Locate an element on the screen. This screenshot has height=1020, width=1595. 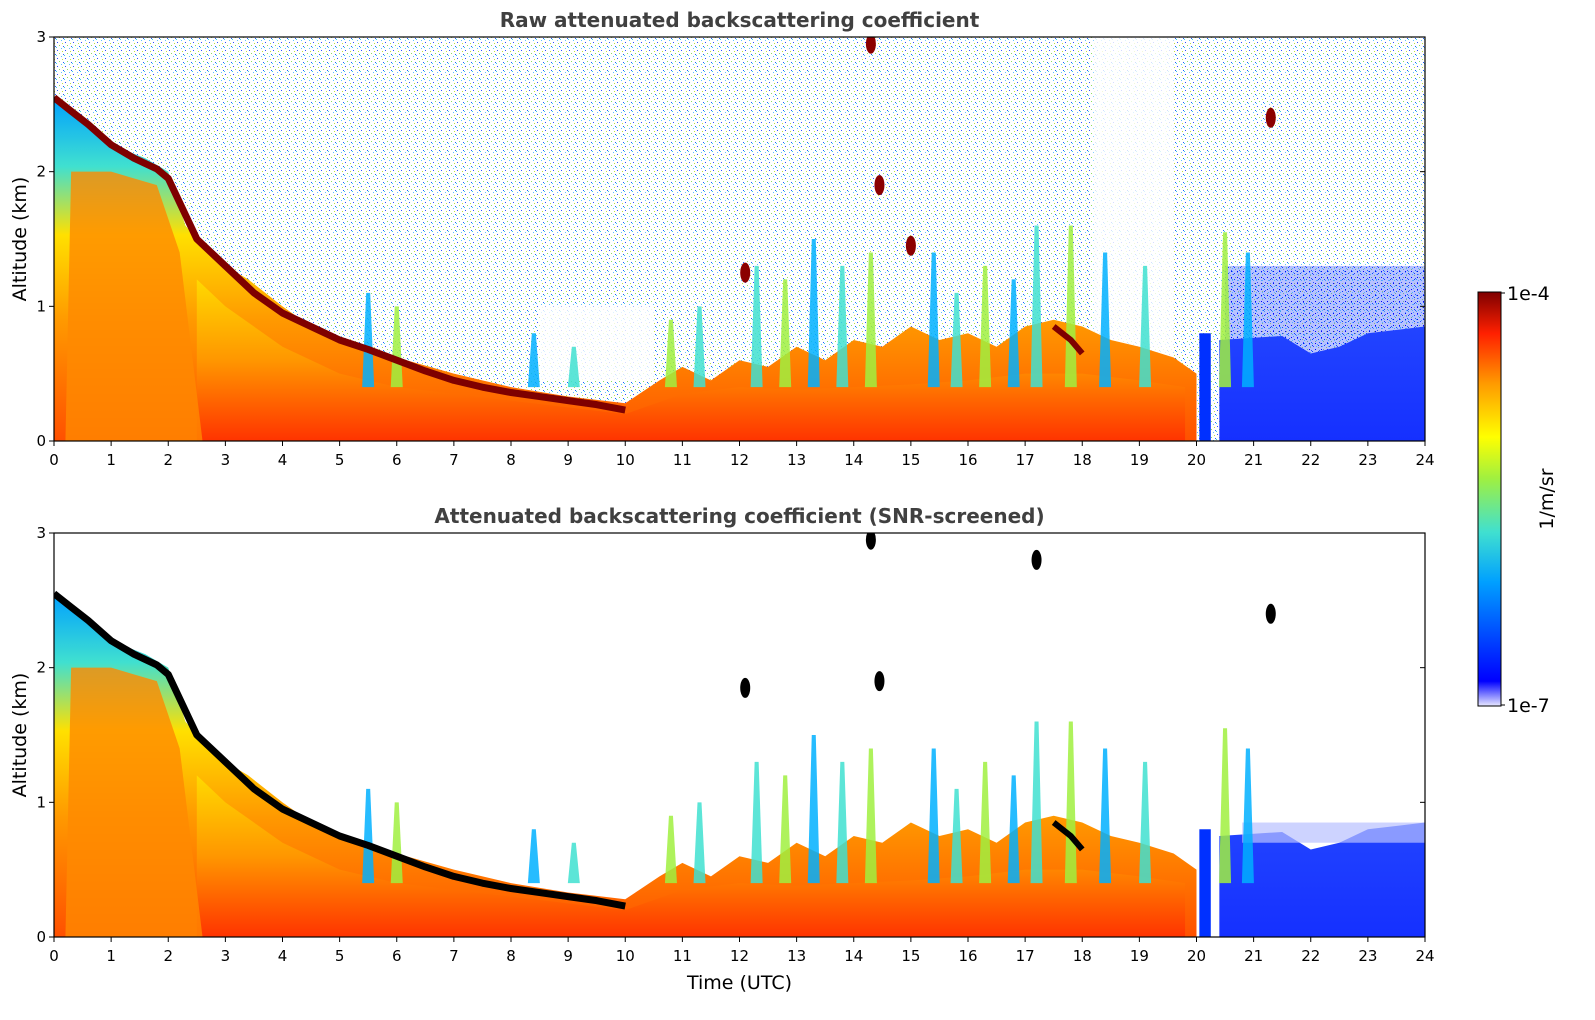
colorbar-gradient is located at coordinates (1489, 499).